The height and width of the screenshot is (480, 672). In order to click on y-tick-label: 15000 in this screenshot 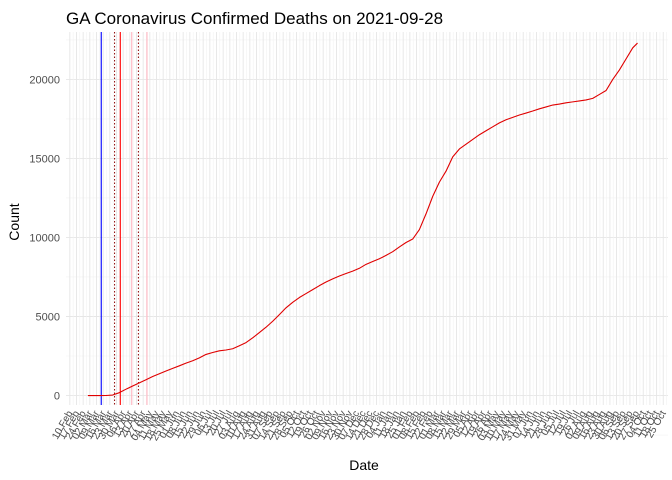, I will do `click(44, 159)`.